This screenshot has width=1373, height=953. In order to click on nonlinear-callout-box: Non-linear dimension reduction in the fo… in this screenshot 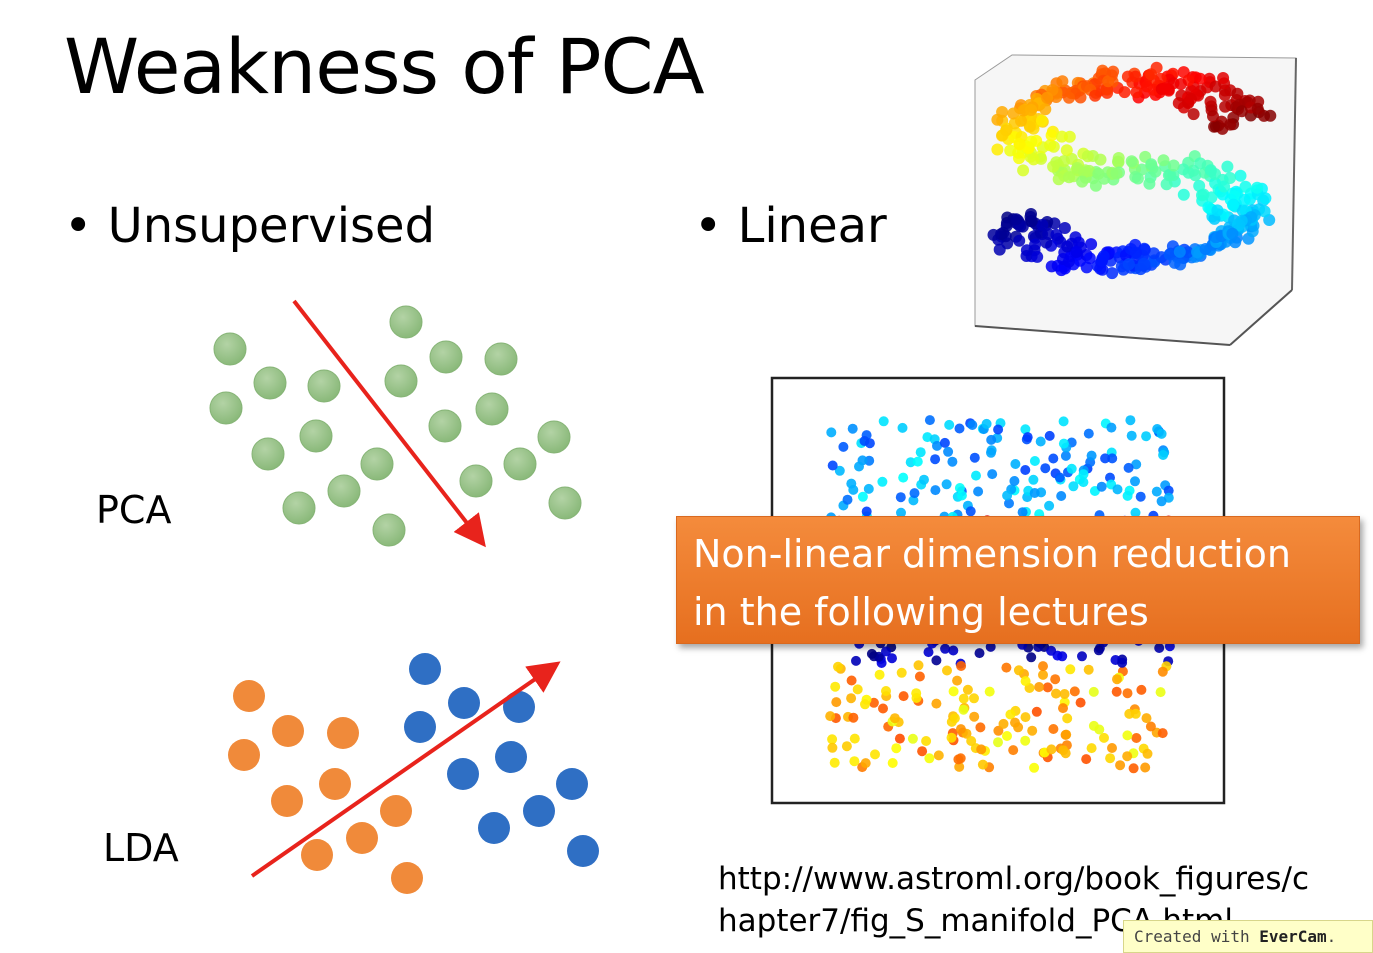, I will do `click(1018, 580)`.